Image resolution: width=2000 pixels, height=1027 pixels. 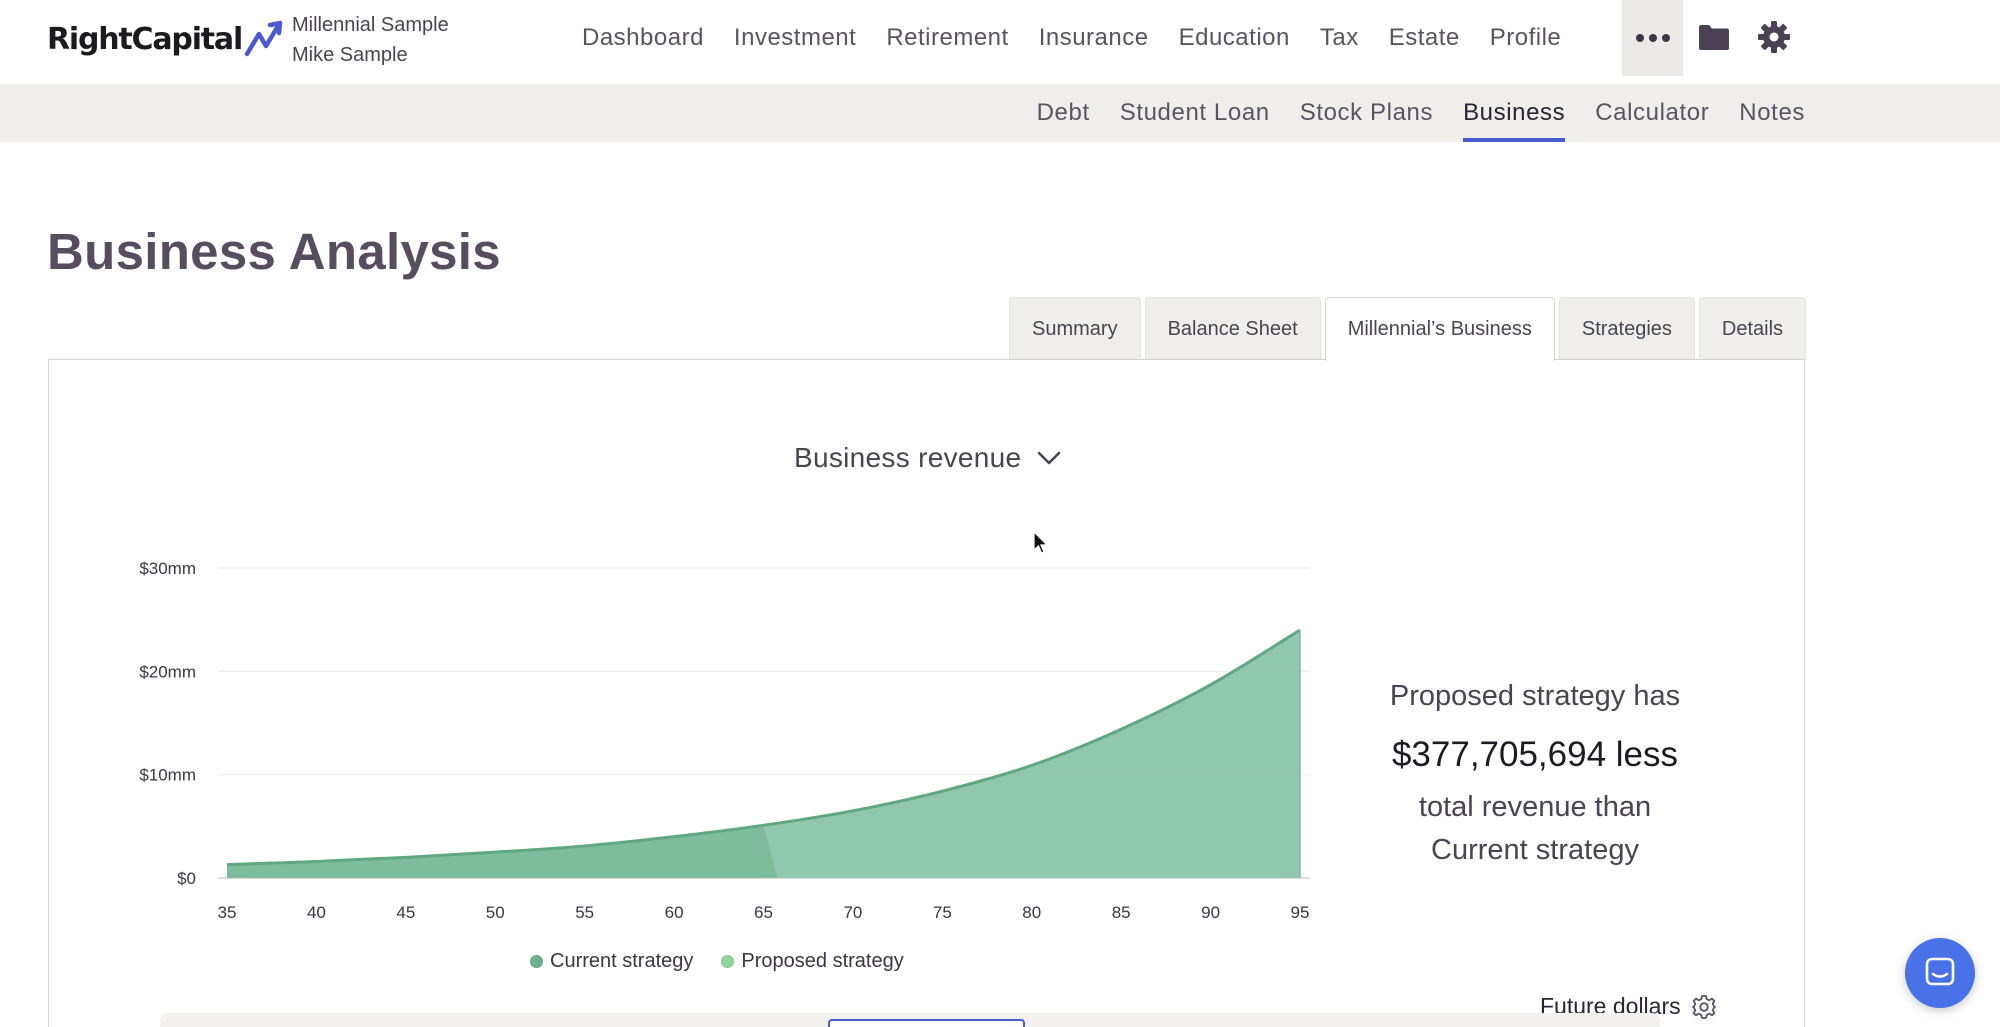 What do you see at coordinates (1439, 329) in the screenshot?
I see `tab-millennials-business: Millennial’s Business` at bounding box center [1439, 329].